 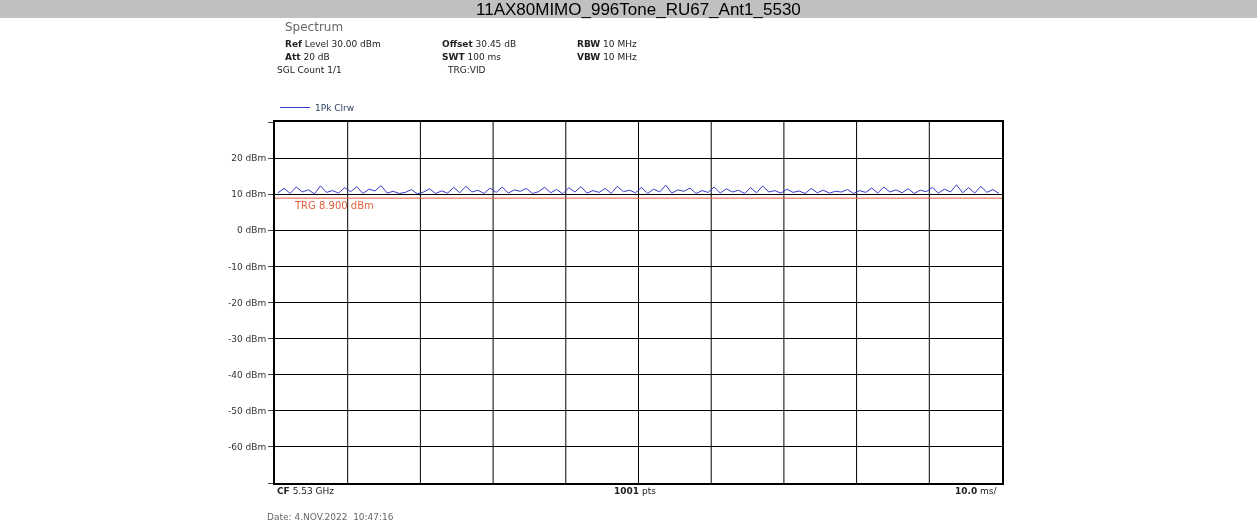 I want to click on chart-title: 11AX80MIMO_996Tone_RU67_Ant1_5530, so click(x=638, y=9).